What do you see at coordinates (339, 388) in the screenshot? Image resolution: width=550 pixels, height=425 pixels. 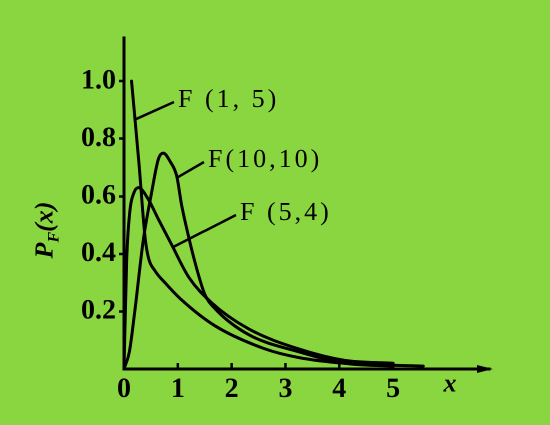 I see `x-tick-label: 4` at bounding box center [339, 388].